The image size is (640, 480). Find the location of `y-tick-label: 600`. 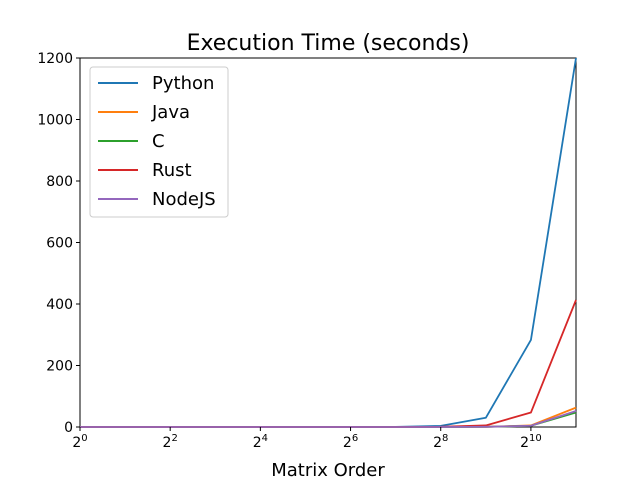

y-tick-label: 600 is located at coordinates (59, 244).